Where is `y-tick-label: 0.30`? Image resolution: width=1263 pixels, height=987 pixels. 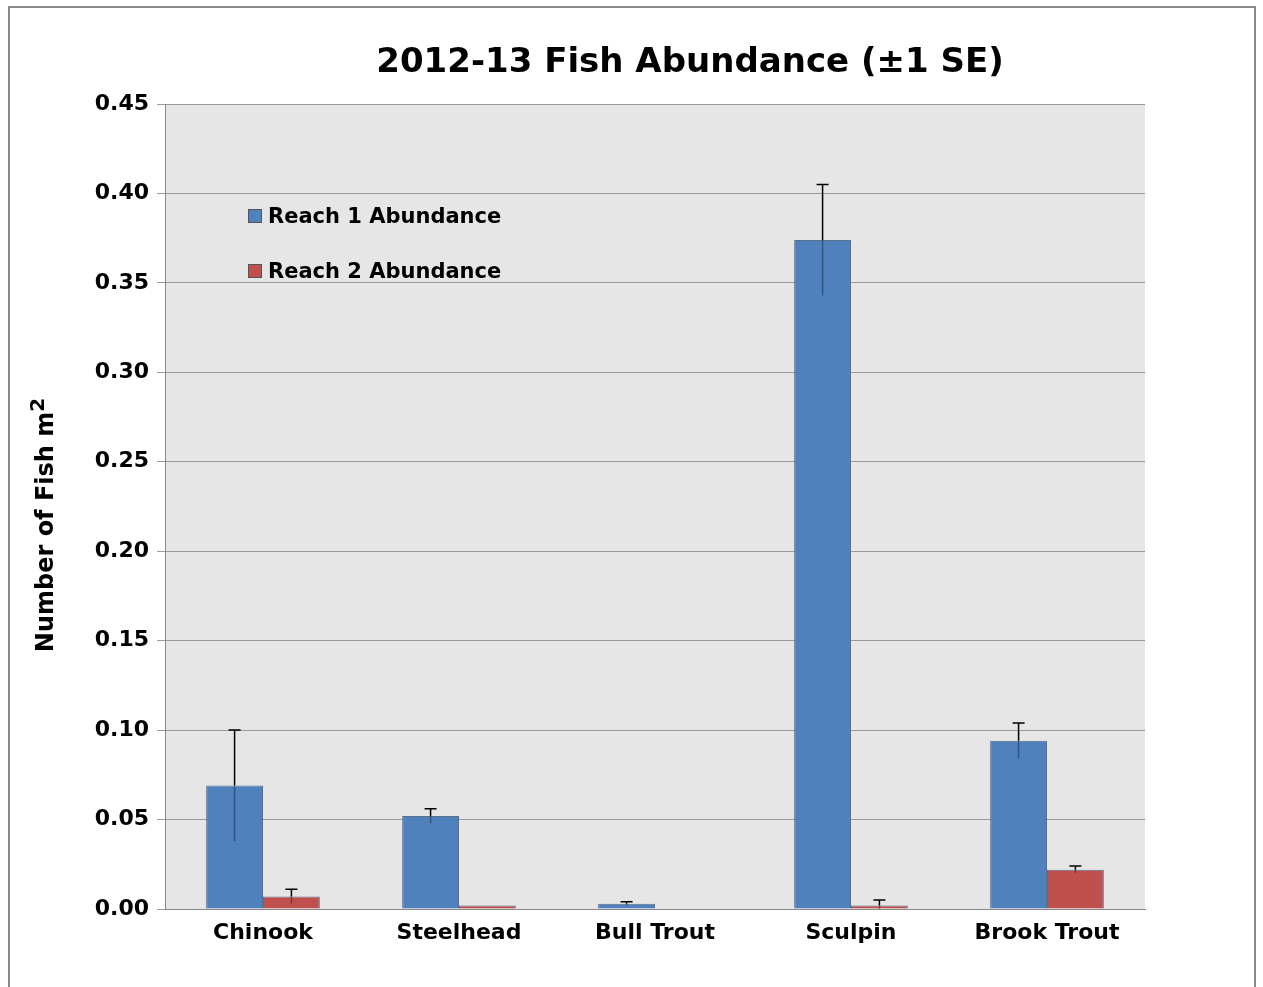 y-tick-label: 0.30 is located at coordinates (121, 371).